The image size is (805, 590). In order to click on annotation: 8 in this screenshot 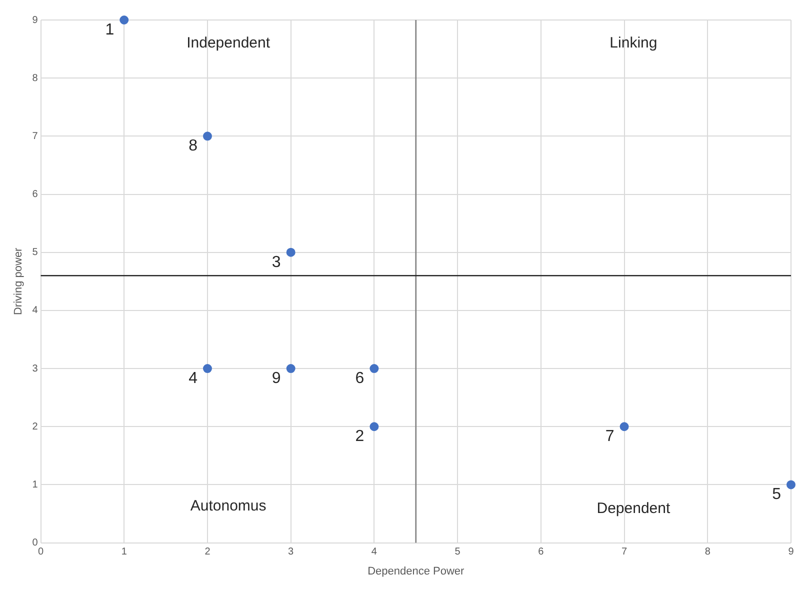, I will do `click(193, 146)`.